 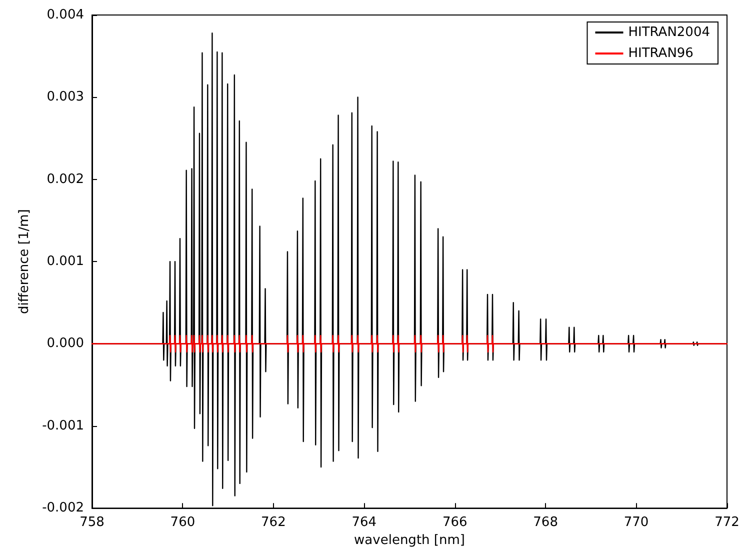 I want to click on x-tick-label: 760, so click(x=183, y=522).